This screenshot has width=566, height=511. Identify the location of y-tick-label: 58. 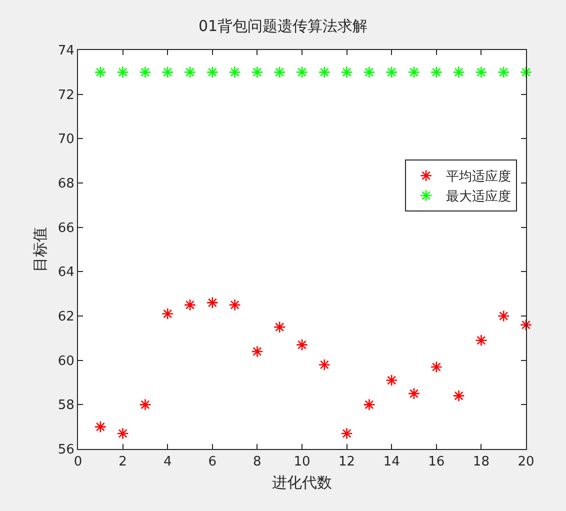
(66, 406).